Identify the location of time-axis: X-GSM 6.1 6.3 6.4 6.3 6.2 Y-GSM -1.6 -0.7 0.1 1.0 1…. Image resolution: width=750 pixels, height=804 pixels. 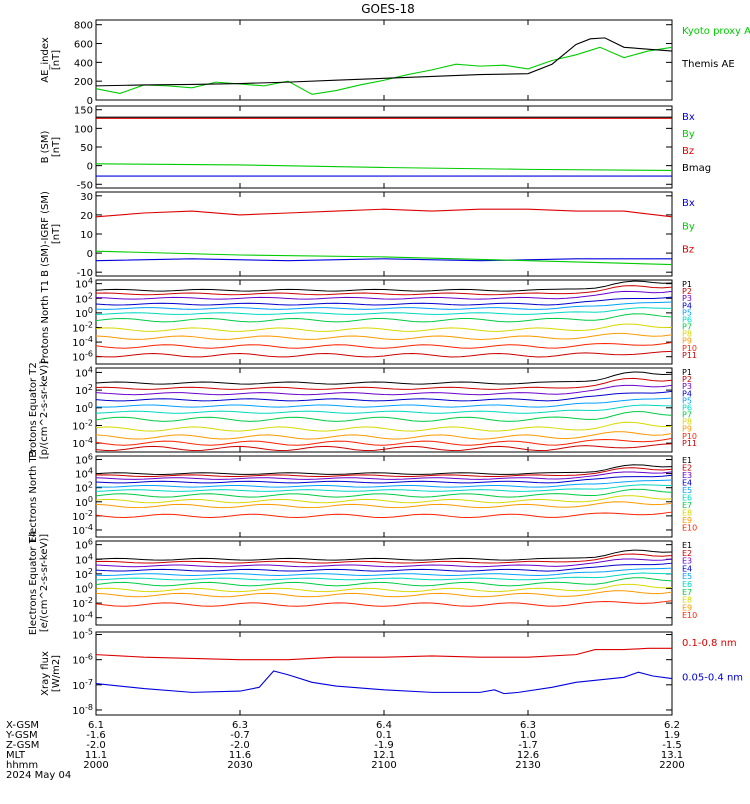
(345, 750).